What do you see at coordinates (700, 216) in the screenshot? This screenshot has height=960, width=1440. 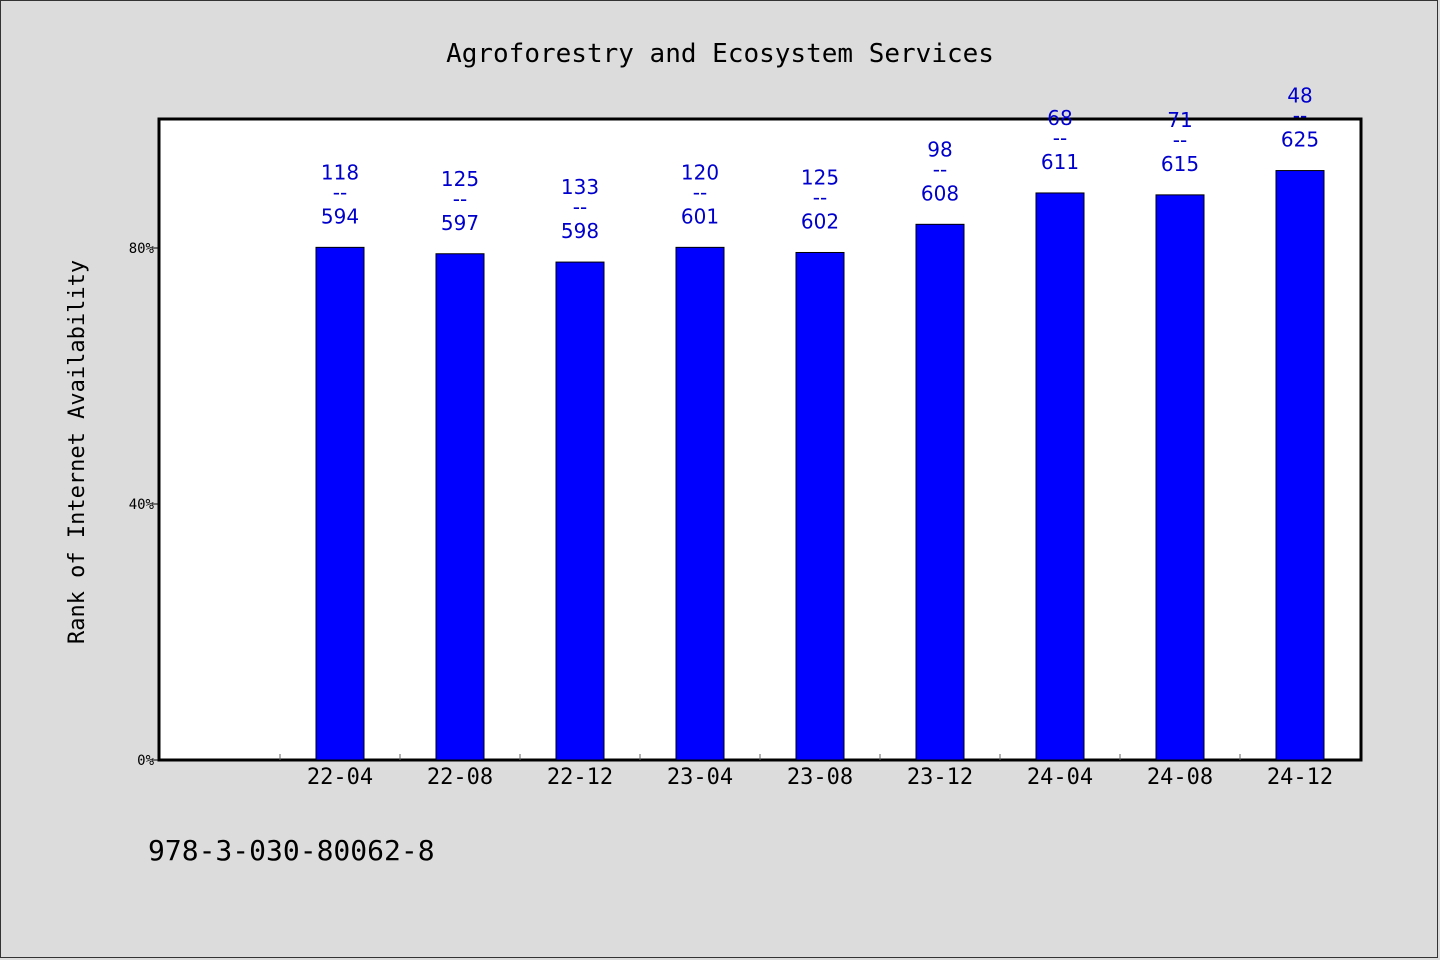 I see `bar-label-total: 601` at bounding box center [700, 216].